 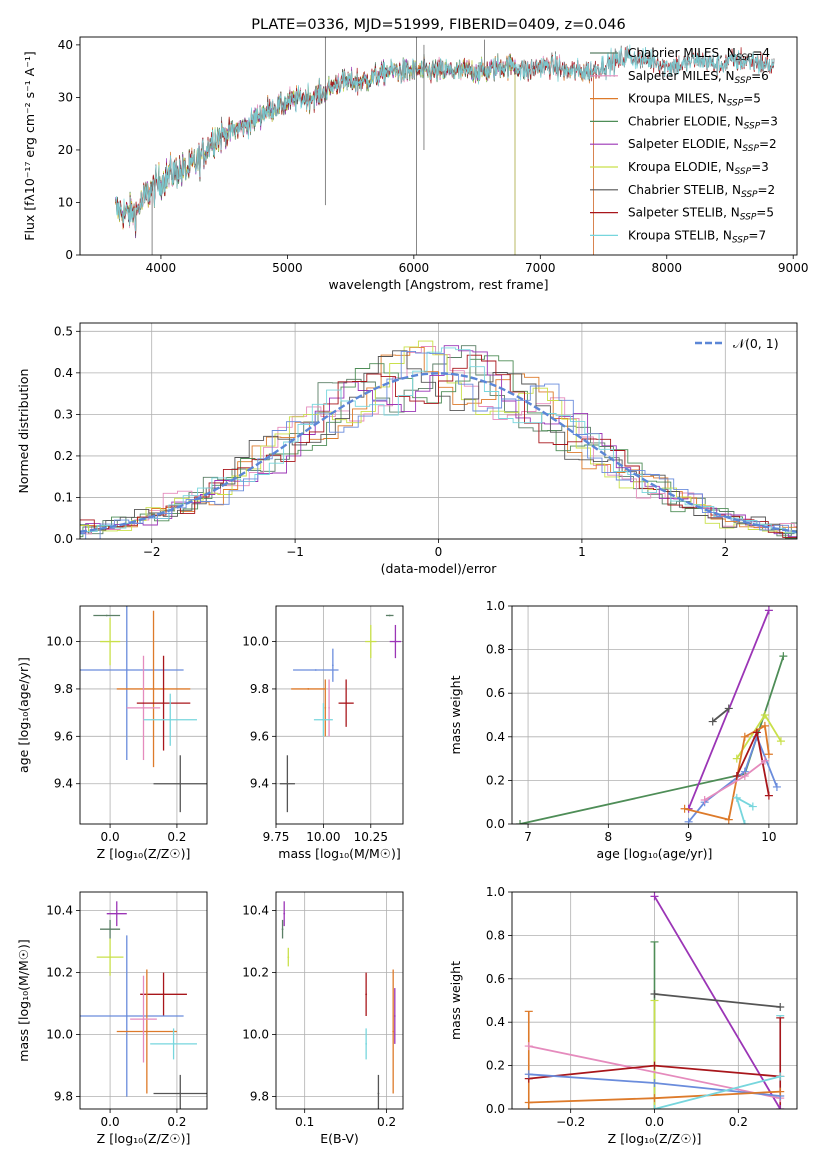 I want to click on x-tick-label: 10.00, so click(x=323, y=837).